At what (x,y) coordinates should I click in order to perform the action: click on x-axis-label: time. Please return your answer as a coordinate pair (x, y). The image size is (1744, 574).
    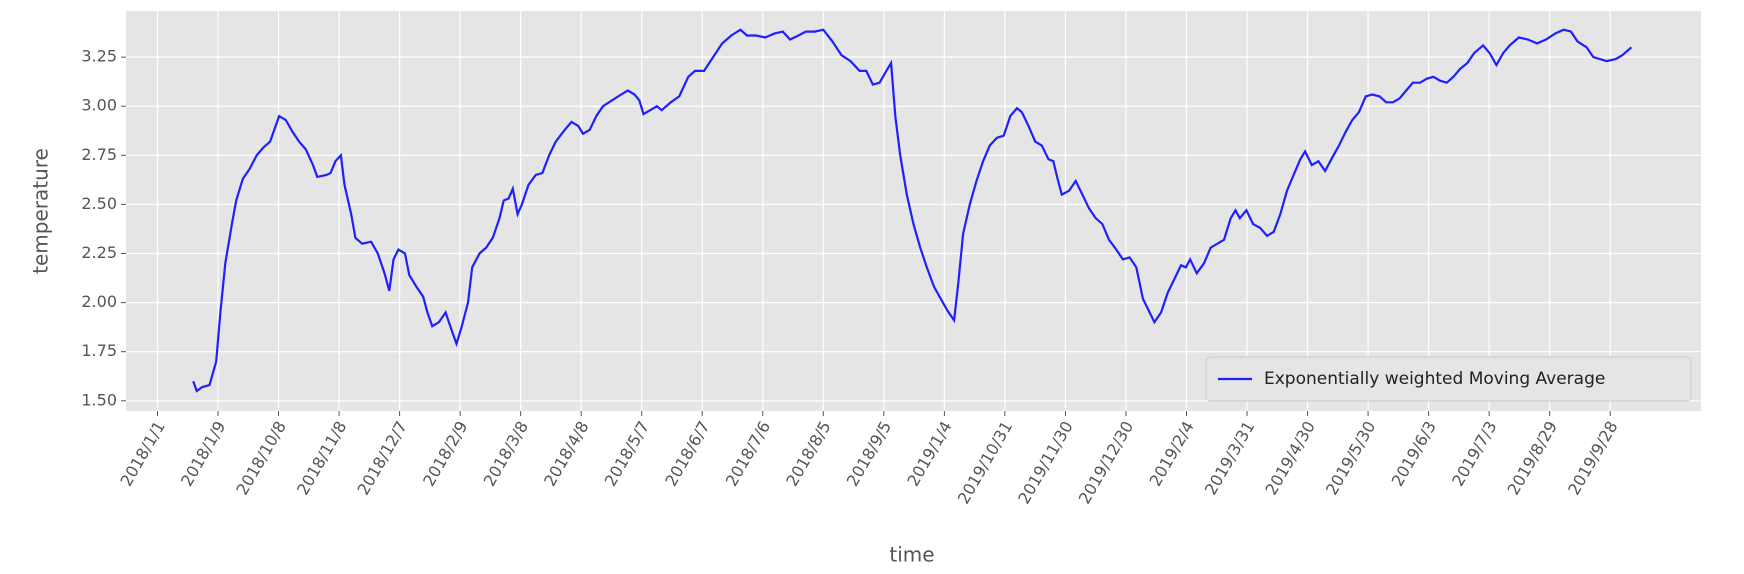
    Looking at the image, I should click on (911, 555).